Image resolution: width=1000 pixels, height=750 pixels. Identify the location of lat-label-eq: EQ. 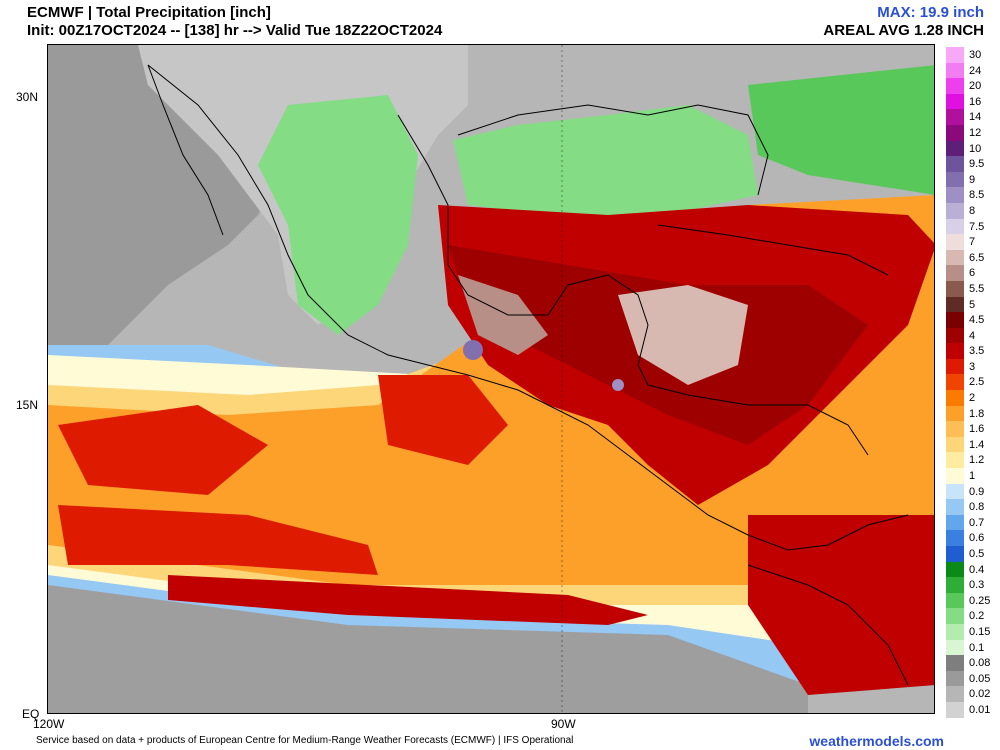
(31, 714).